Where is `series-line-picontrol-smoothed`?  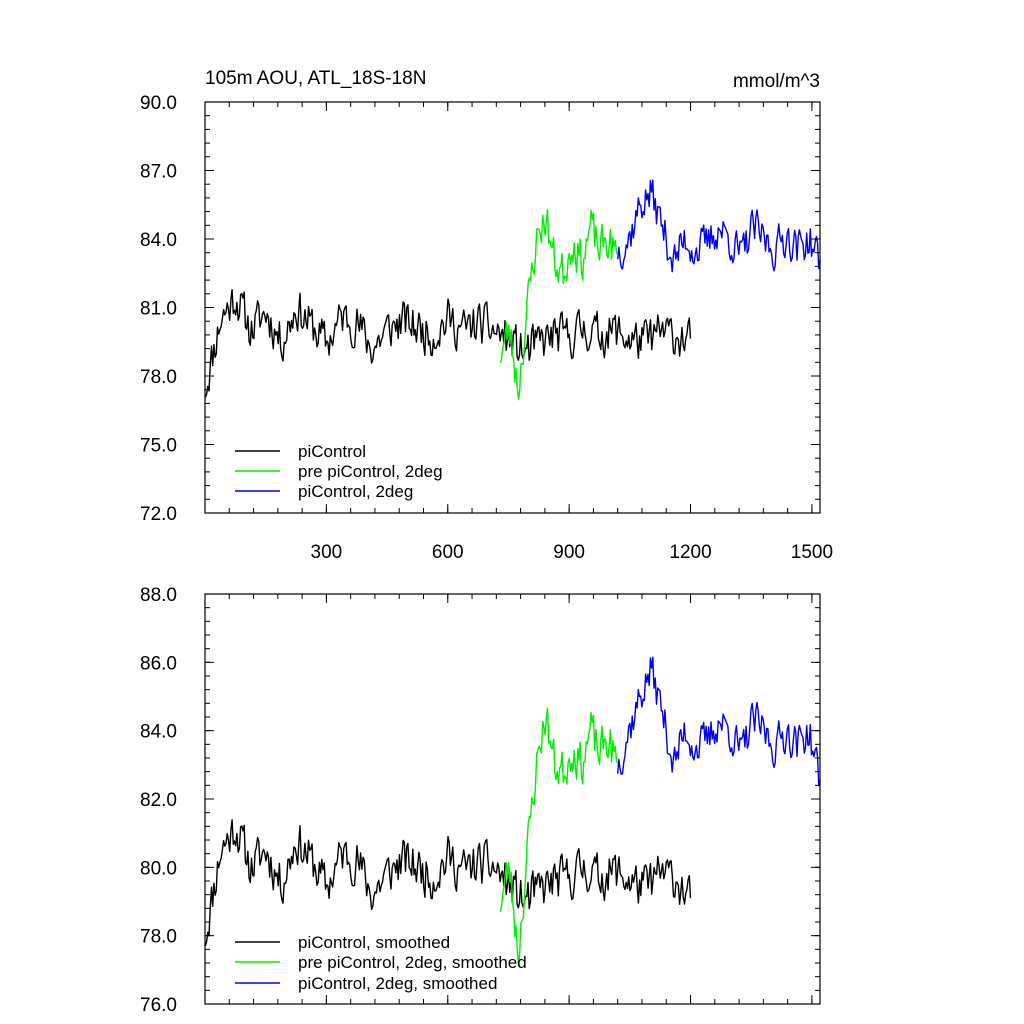
series-line-picontrol-smoothed is located at coordinates (448, 883).